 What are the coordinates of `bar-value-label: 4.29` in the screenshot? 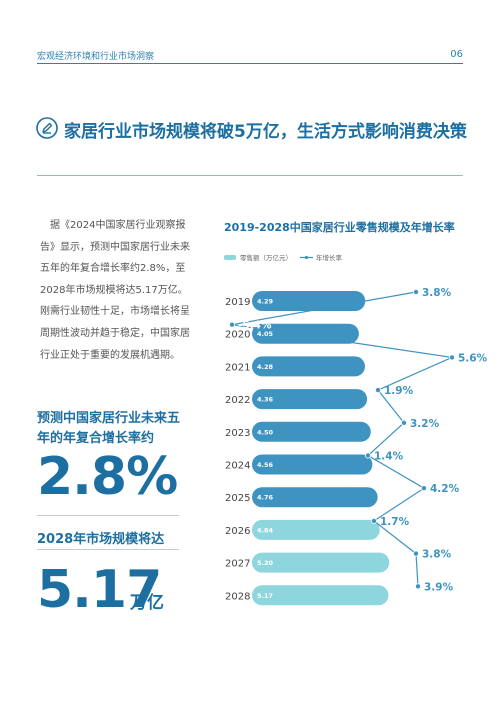 It's located at (265, 302).